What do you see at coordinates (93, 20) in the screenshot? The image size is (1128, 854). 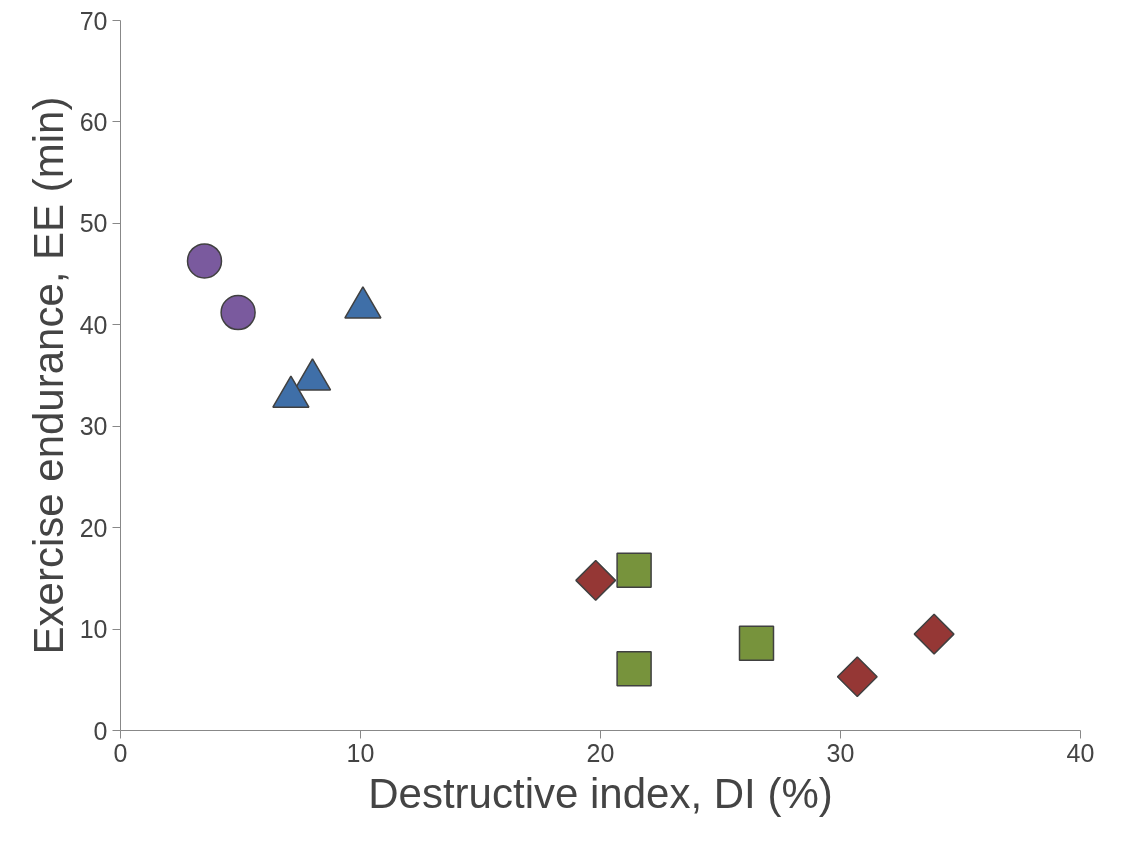 I see `y-tick-label: 70` at bounding box center [93, 20].